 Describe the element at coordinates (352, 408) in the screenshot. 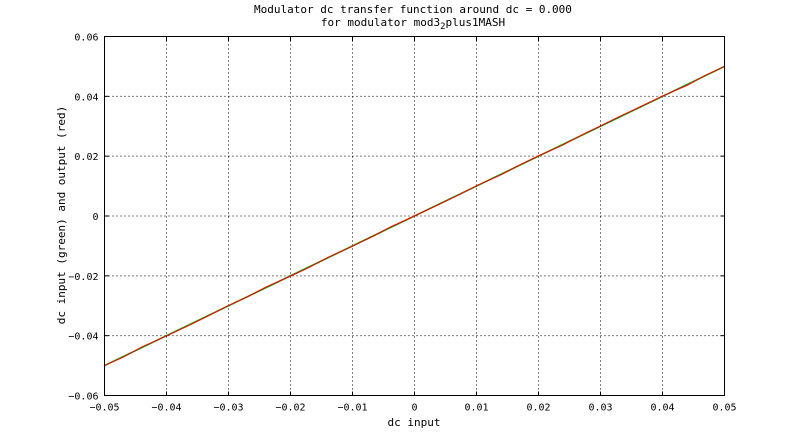

I see `x-tick-label: −0.01` at that location.